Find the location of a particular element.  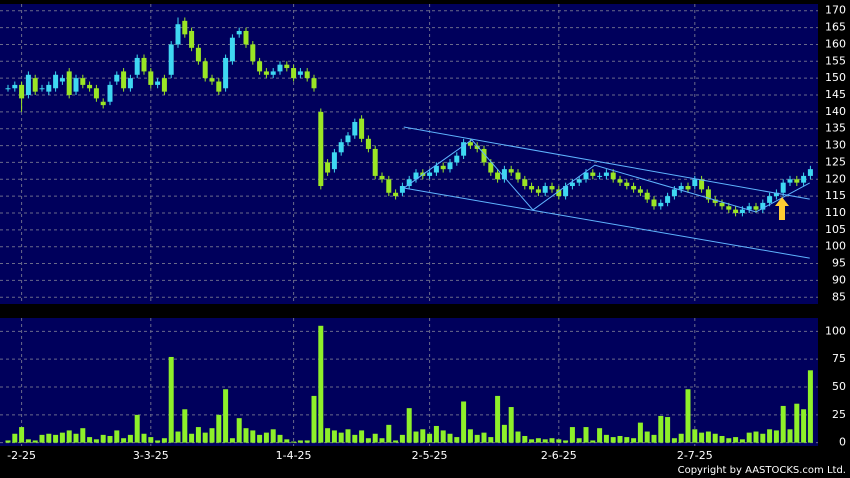

y-tick-label: 145 is located at coordinates (835, 94).